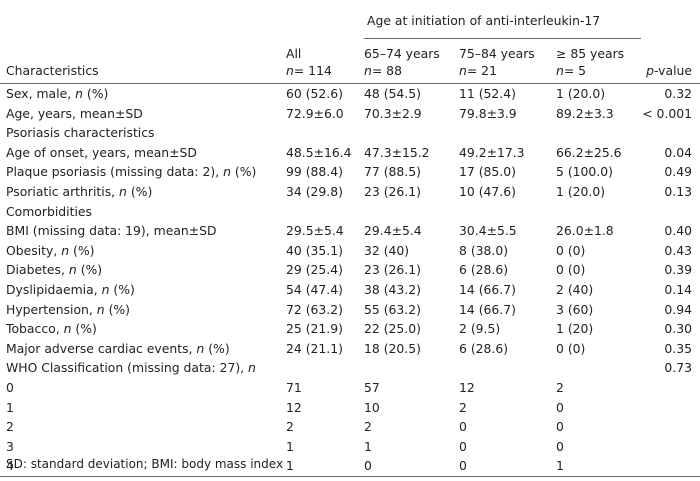 This screenshot has height=481, width=700. What do you see at coordinates (678, 191) in the screenshot?
I see `cell-p-value: 0.13` at bounding box center [678, 191].